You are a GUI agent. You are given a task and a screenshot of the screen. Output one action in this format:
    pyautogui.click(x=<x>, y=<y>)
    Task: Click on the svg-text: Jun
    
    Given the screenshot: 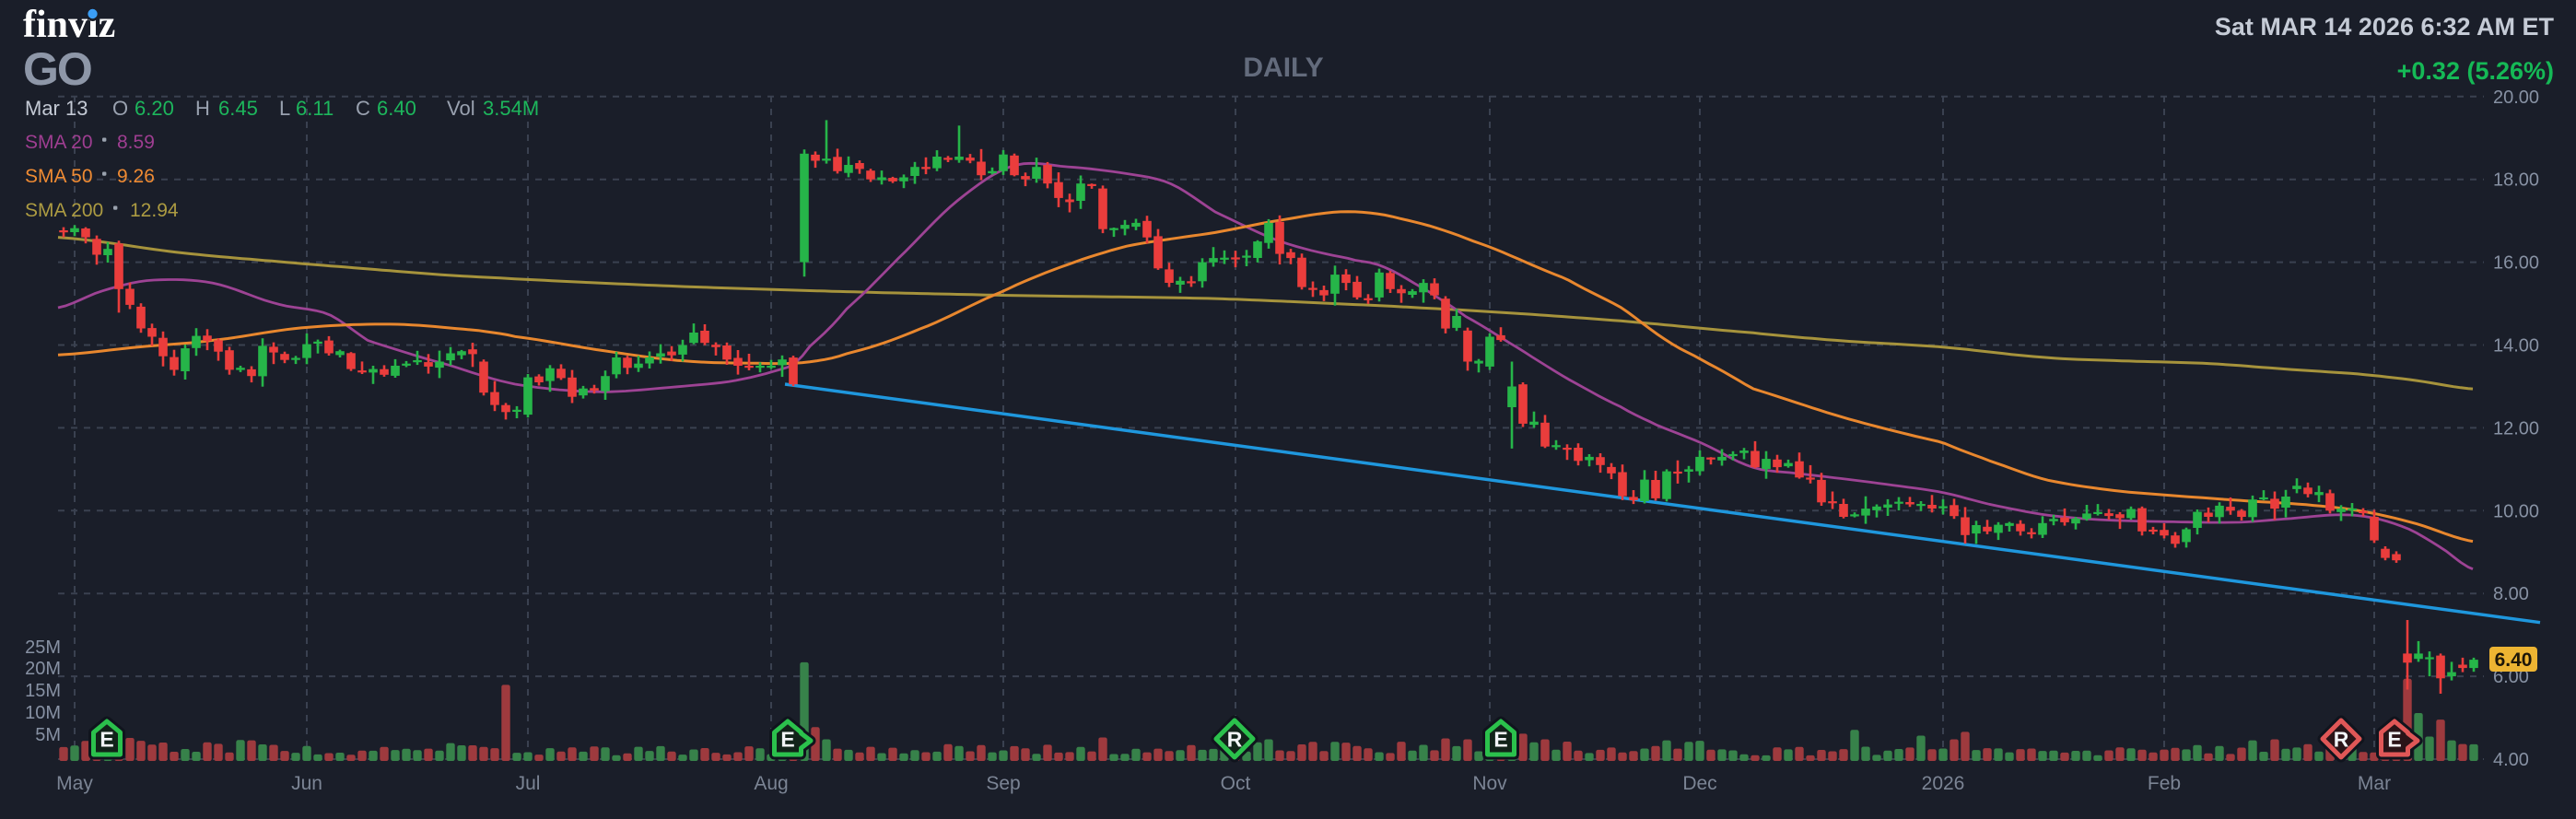 What is the action you would take?
    pyautogui.click(x=306, y=783)
    